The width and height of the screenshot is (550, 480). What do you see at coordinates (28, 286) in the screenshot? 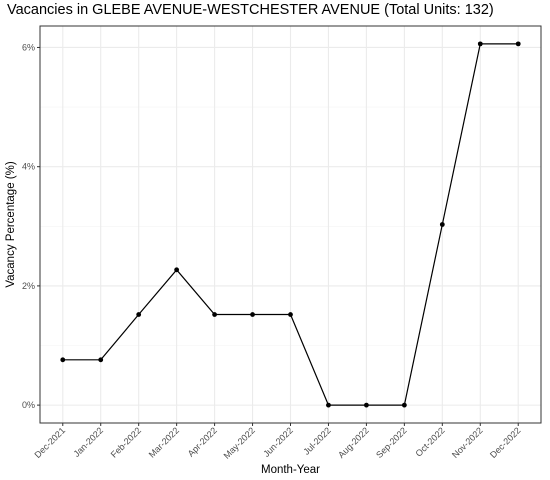
I see `y-tick-label: 2%` at bounding box center [28, 286].